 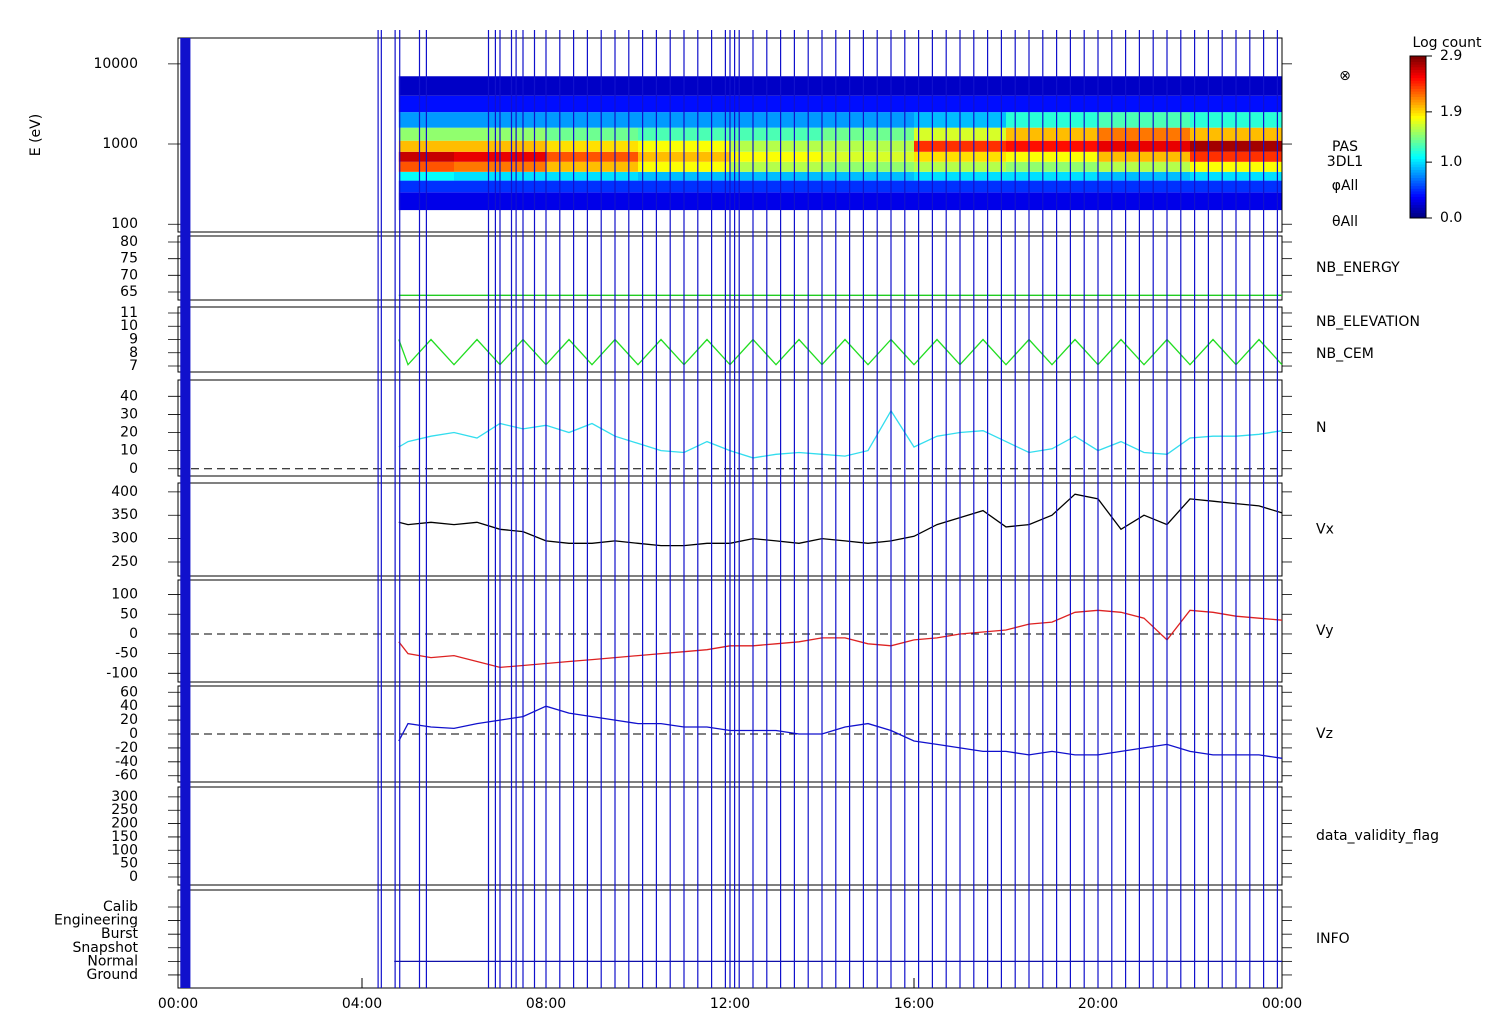 I want to click on y-tick-label: -20, so click(x=126, y=748).